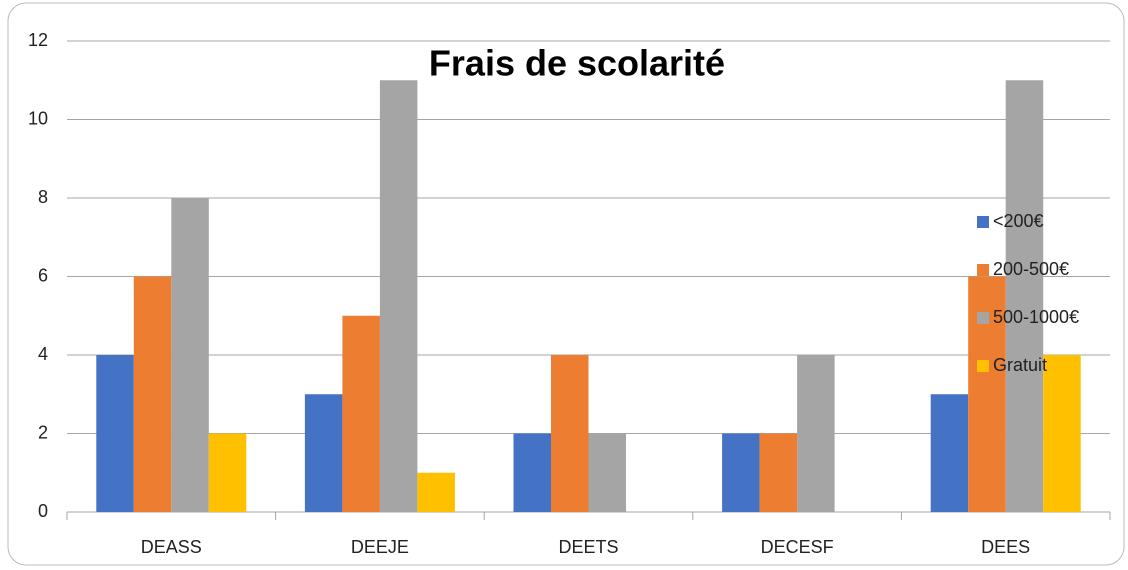 The width and height of the screenshot is (1128, 570). I want to click on legend-label: 500-1000€, so click(1036, 317).